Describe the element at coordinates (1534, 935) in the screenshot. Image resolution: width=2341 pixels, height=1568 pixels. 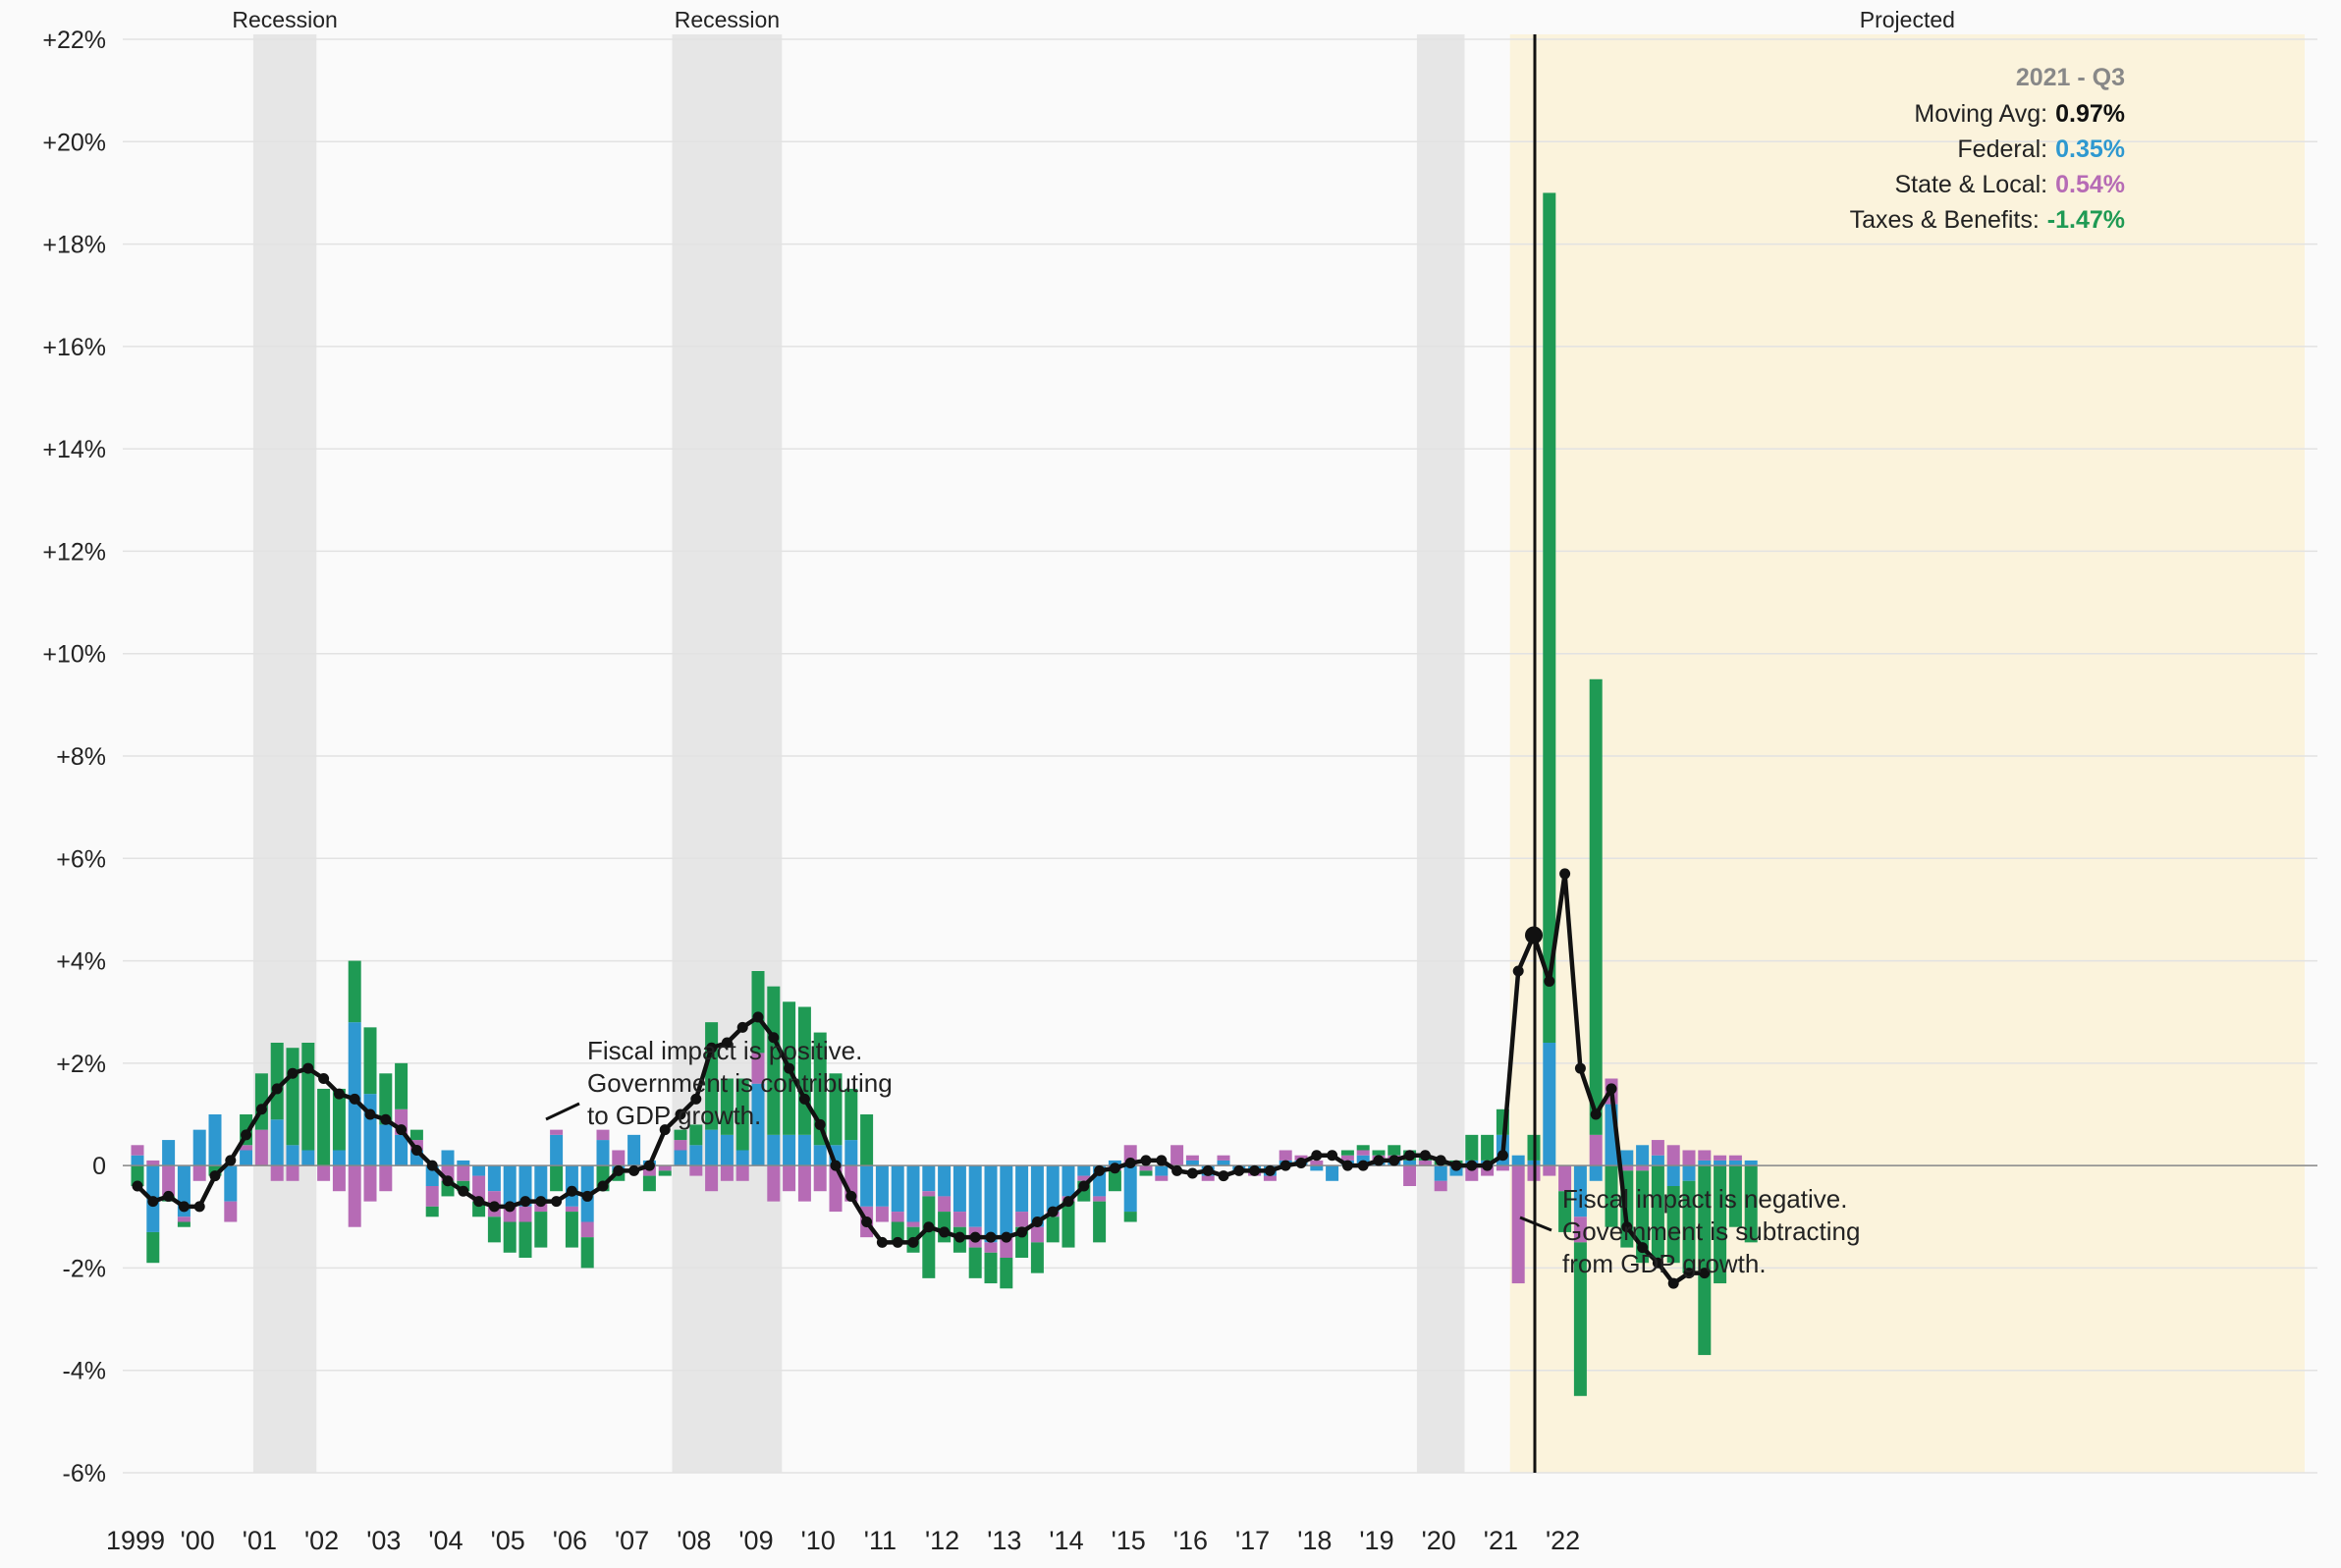
I see `moving-average-point-highlight` at that location.